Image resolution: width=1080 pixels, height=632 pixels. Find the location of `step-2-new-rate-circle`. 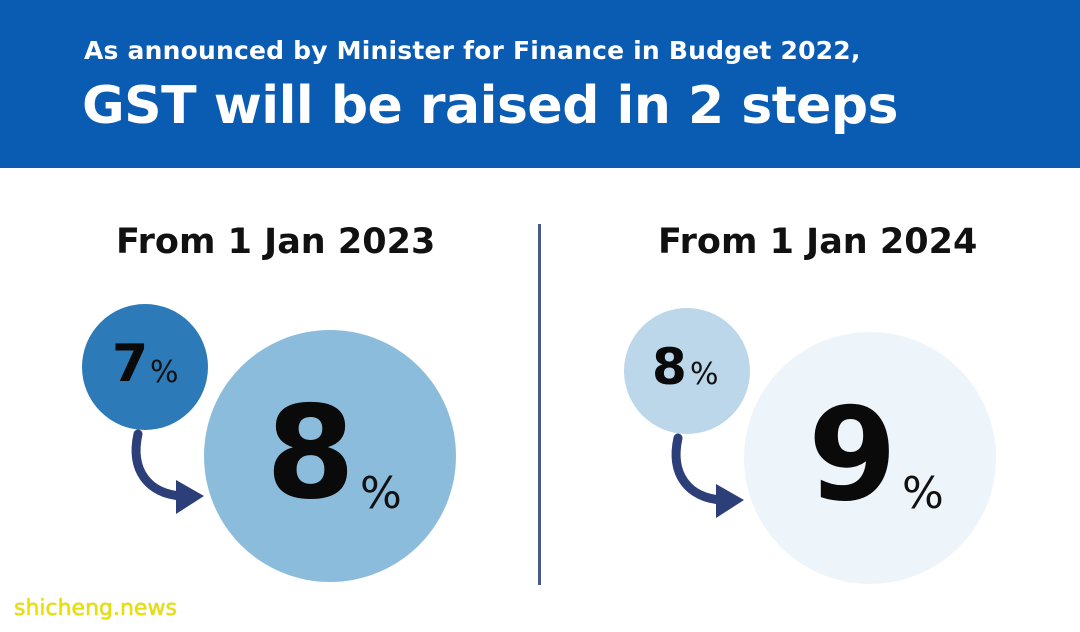

step-2-new-rate-circle is located at coordinates (870, 458).